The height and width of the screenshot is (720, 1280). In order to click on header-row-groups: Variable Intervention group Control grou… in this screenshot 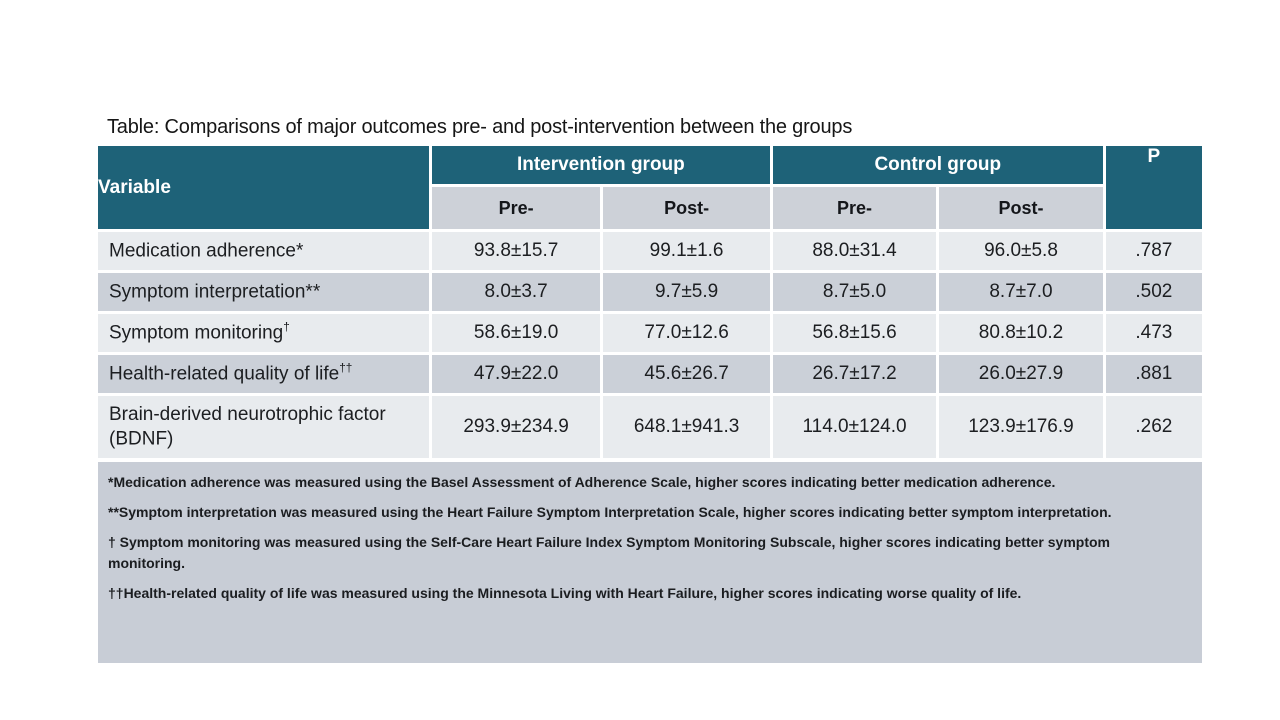, I will do `click(650, 187)`.